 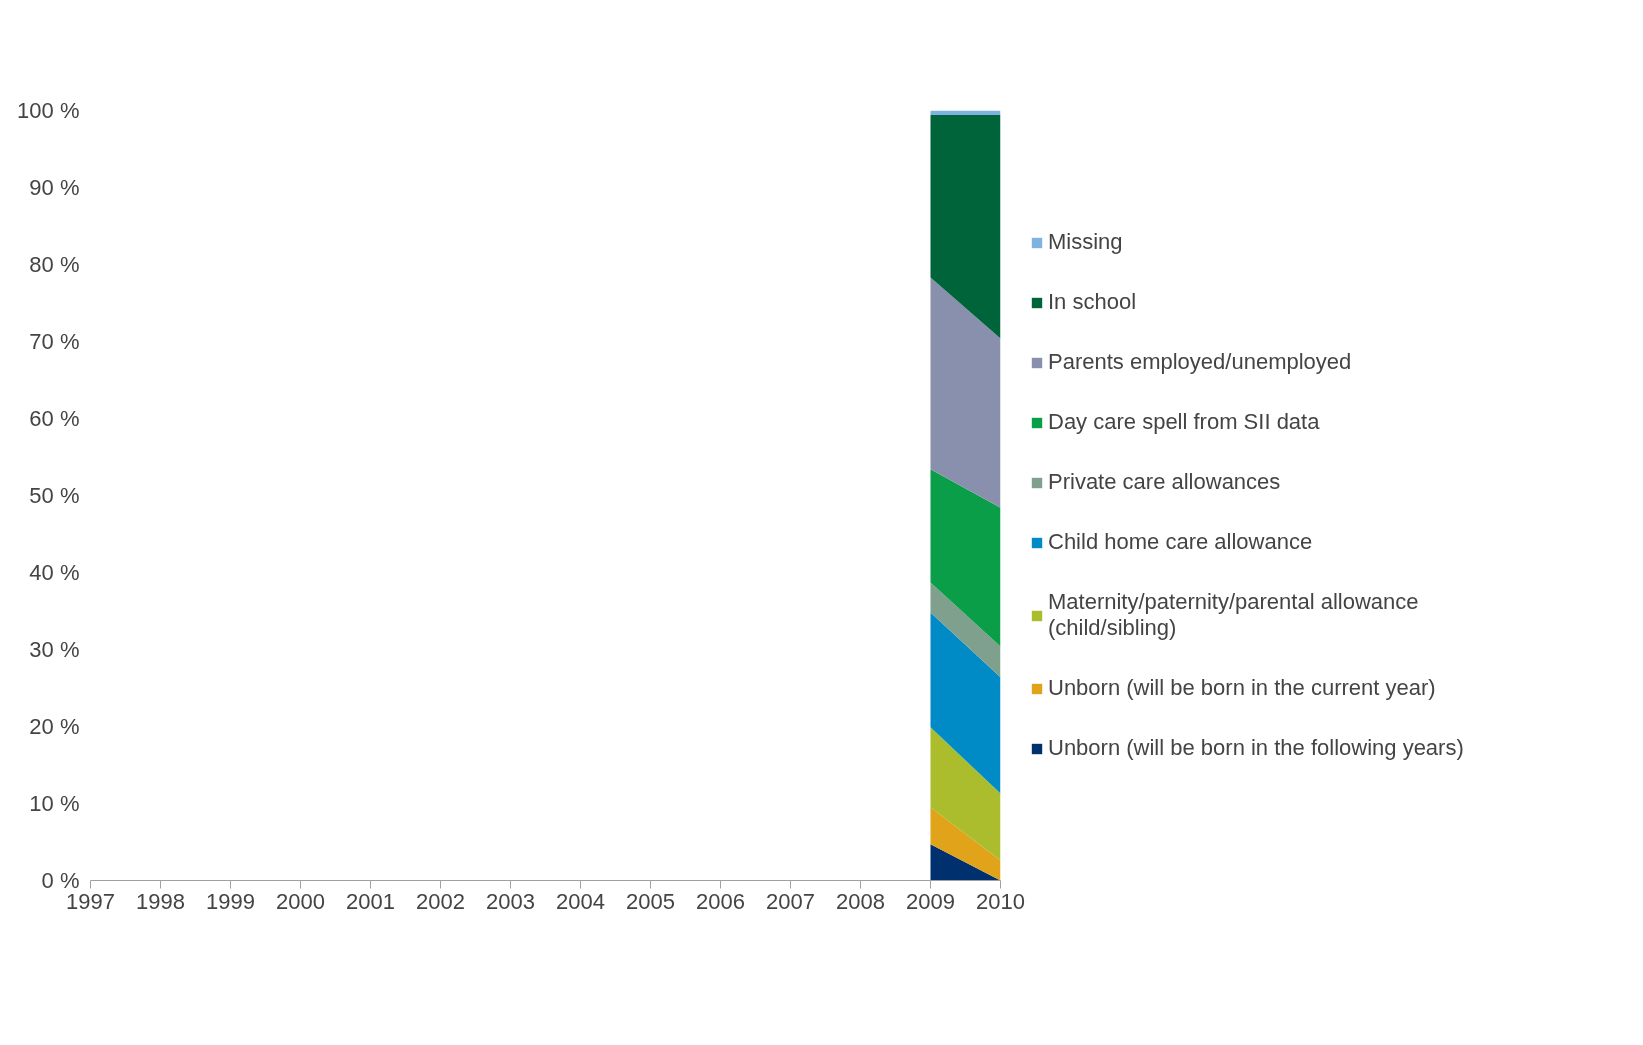 I want to click on x-tick-label: 2003, so click(x=510, y=901).